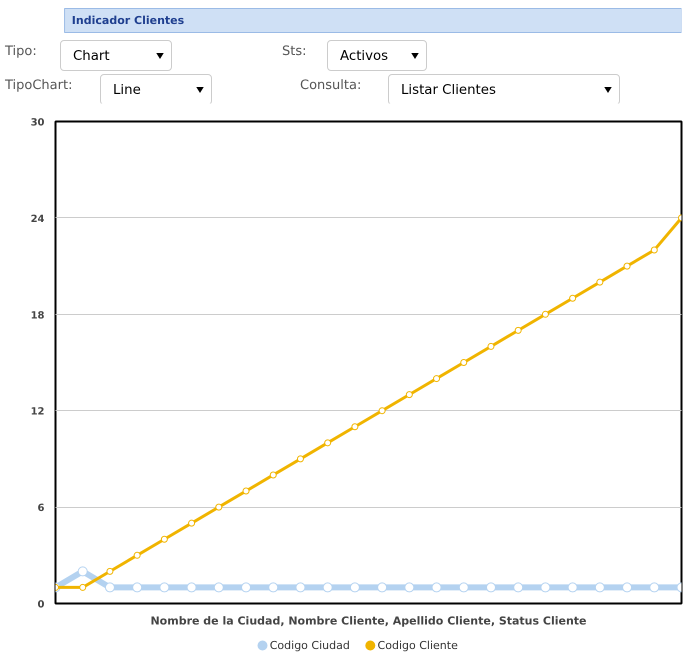  What do you see at coordinates (37, 412) in the screenshot?
I see `y-tick-label: 12` at bounding box center [37, 412].